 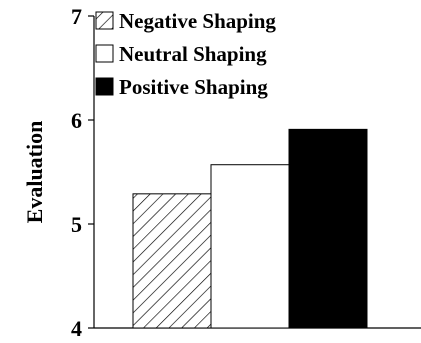 What do you see at coordinates (172, 261) in the screenshot?
I see `bar-negative-shaping` at bounding box center [172, 261].